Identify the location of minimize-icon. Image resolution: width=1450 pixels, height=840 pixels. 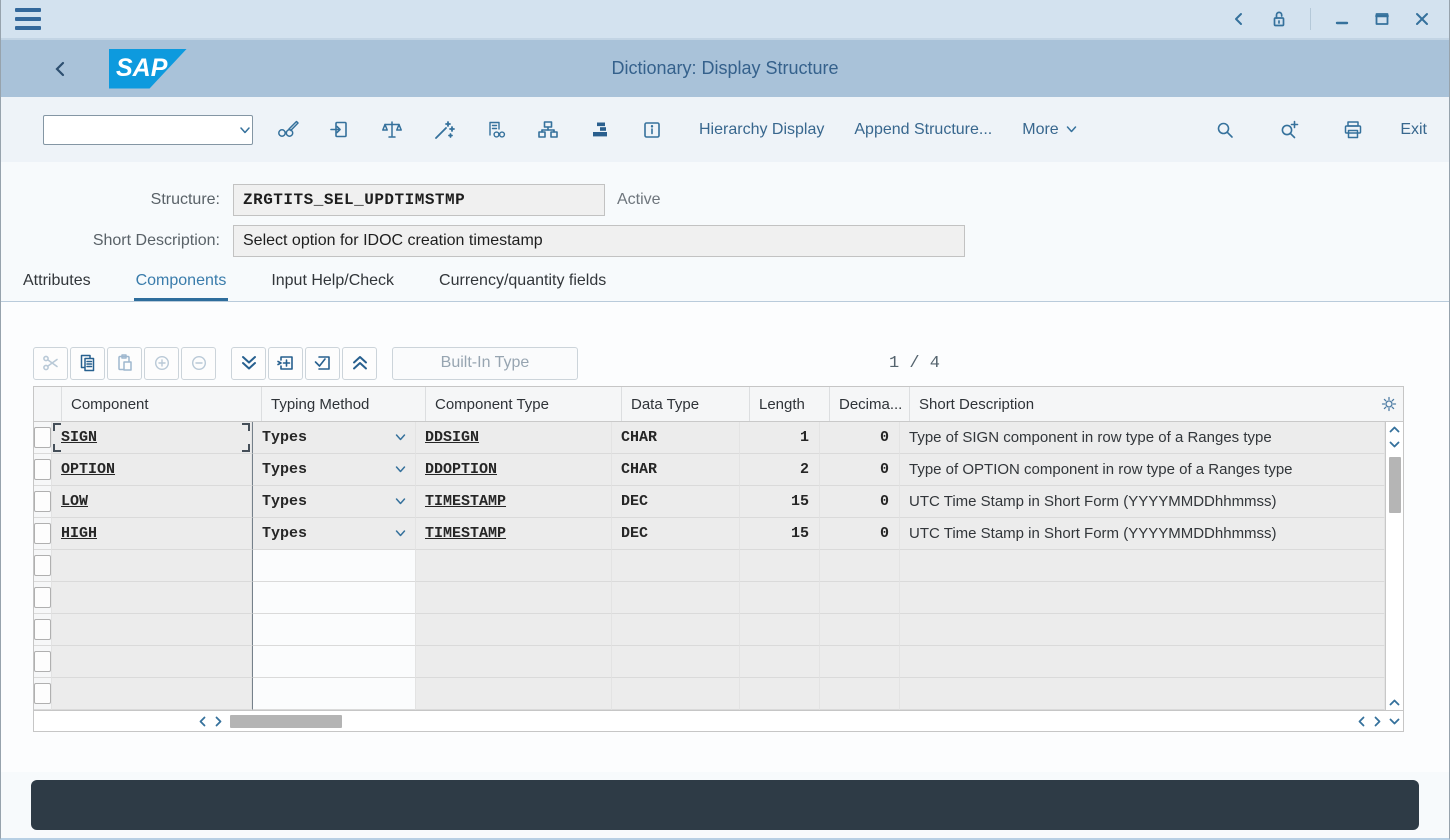
(1342, 19).